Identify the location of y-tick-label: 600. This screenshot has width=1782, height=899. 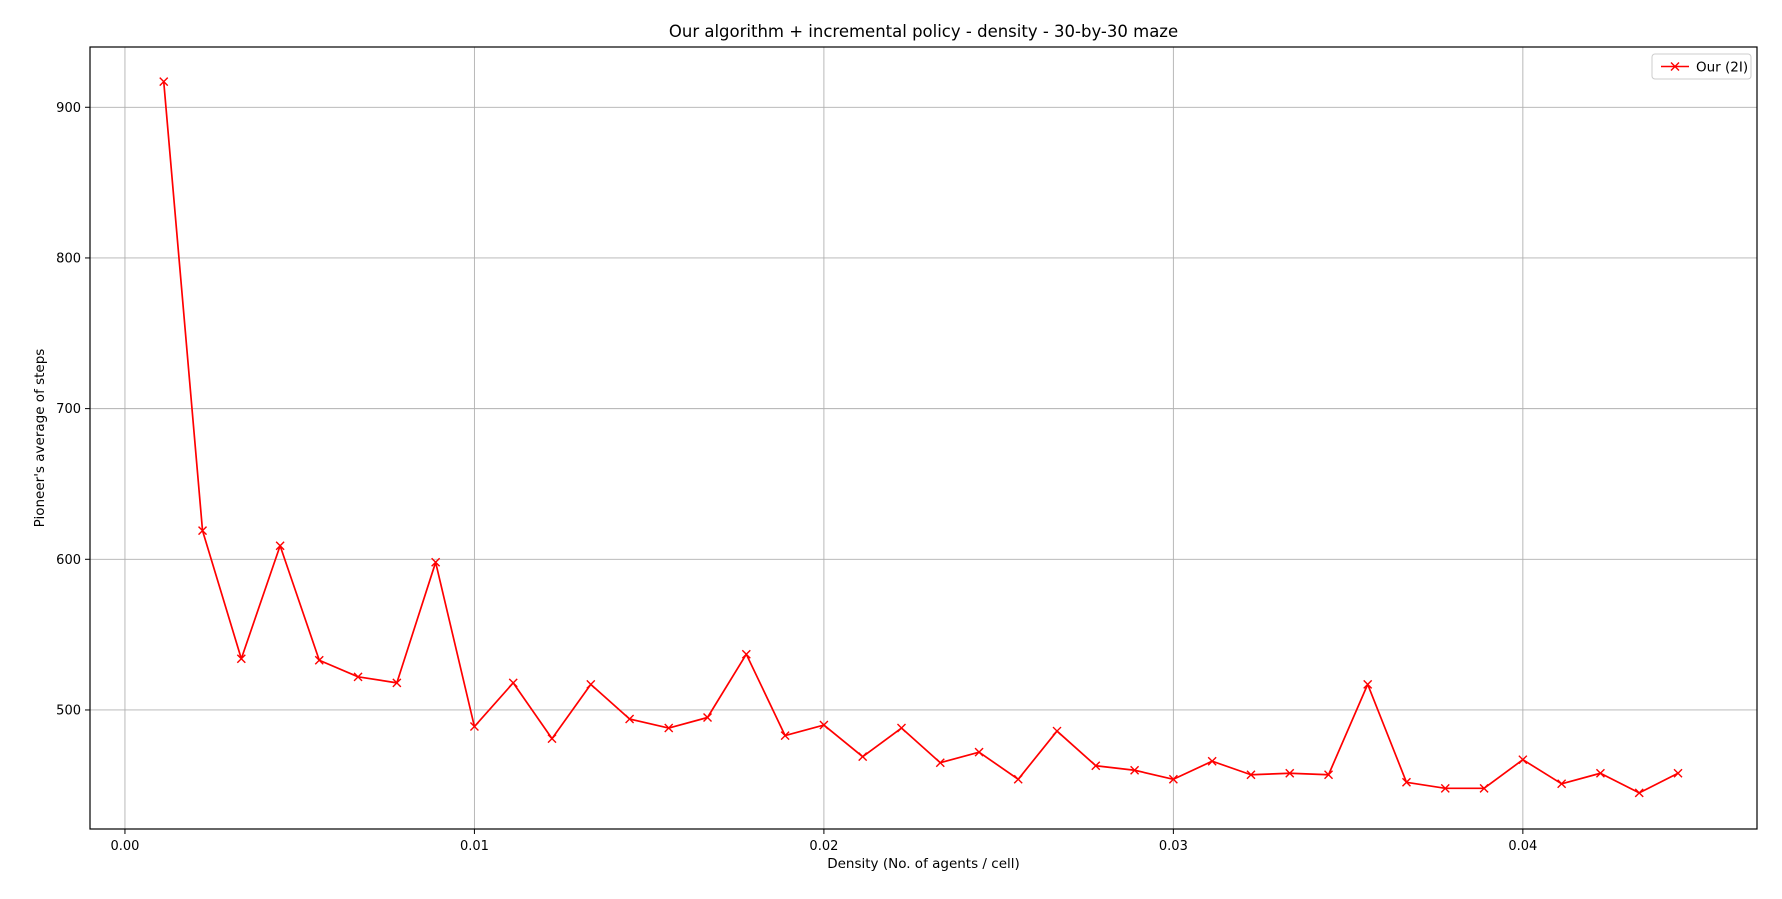
(68, 560).